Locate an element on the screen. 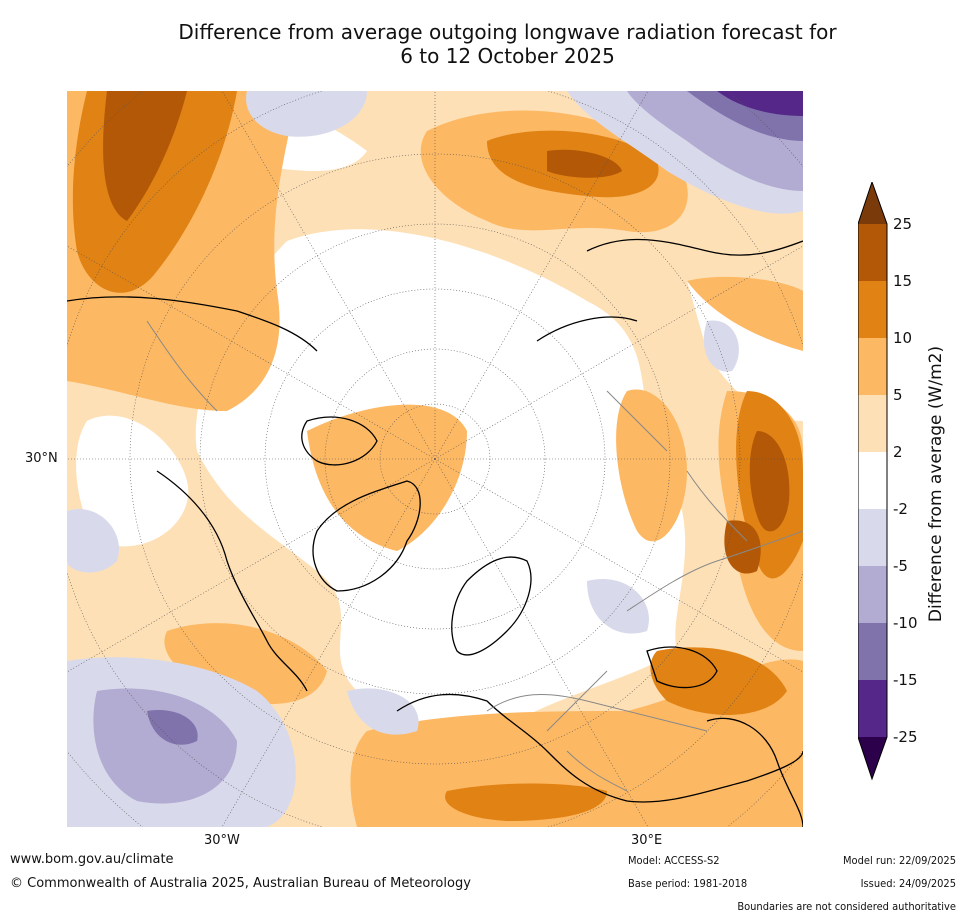 The image size is (965, 919). colorbar-under-triangle is located at coordinates (872, 758).